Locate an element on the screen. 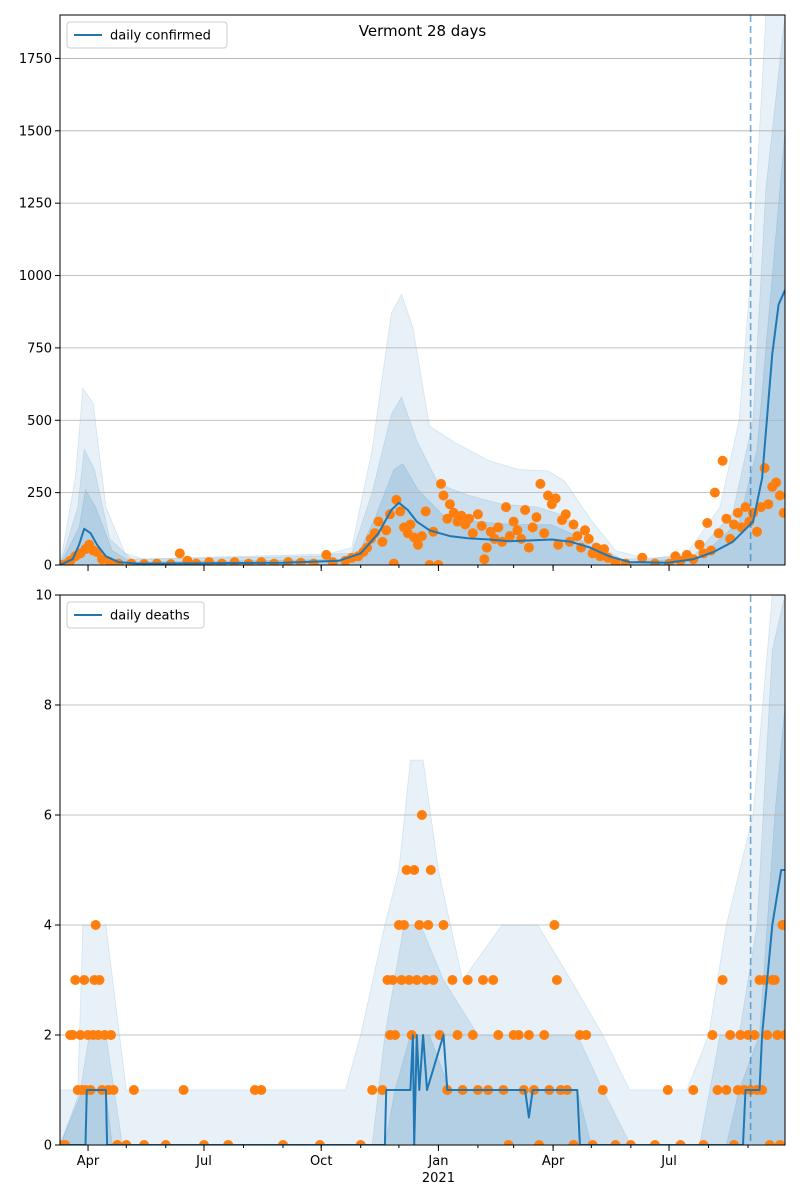 The width and height of the screenshot is (800, 1200). deaths-y-tick-label: 4 is located at coordinates (48, 926).